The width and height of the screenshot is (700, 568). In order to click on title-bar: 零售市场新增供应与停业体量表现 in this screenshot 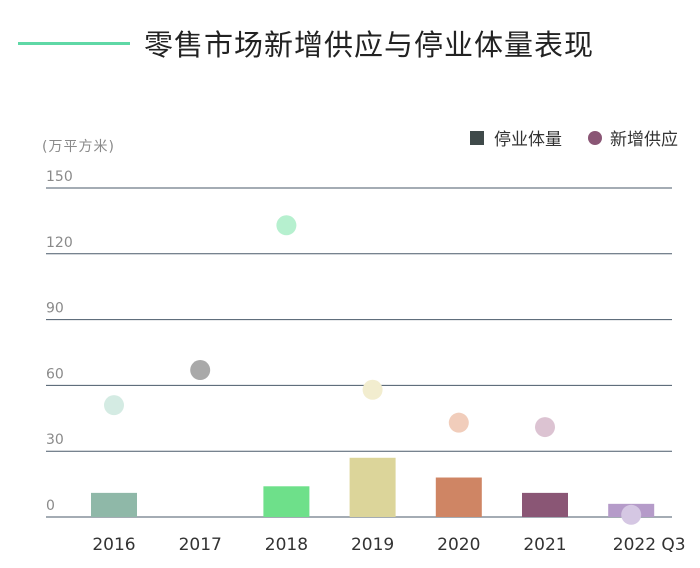, I will do `click(306, 43)`.